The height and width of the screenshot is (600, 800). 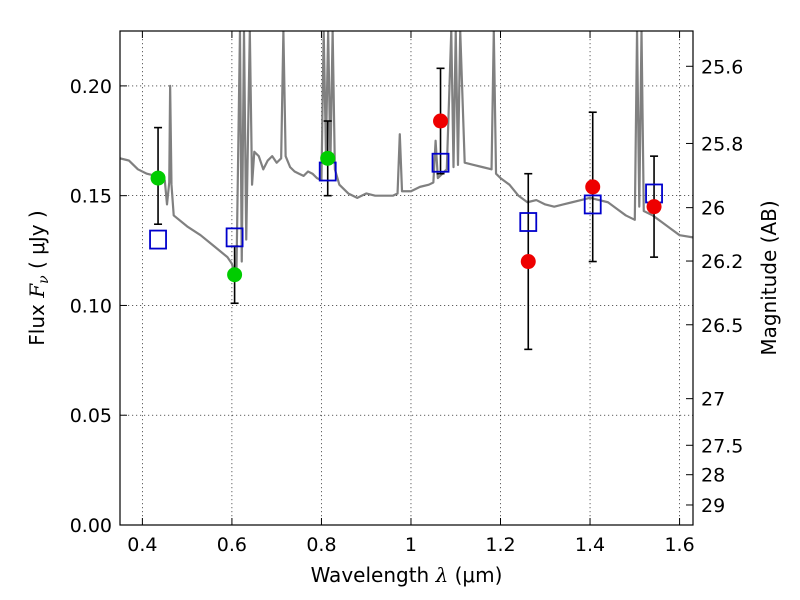 What do you see at coordinates (722, 262) in the screenshot?
I see `right-tick-label: 26.2` at bounding box center [722, 262].